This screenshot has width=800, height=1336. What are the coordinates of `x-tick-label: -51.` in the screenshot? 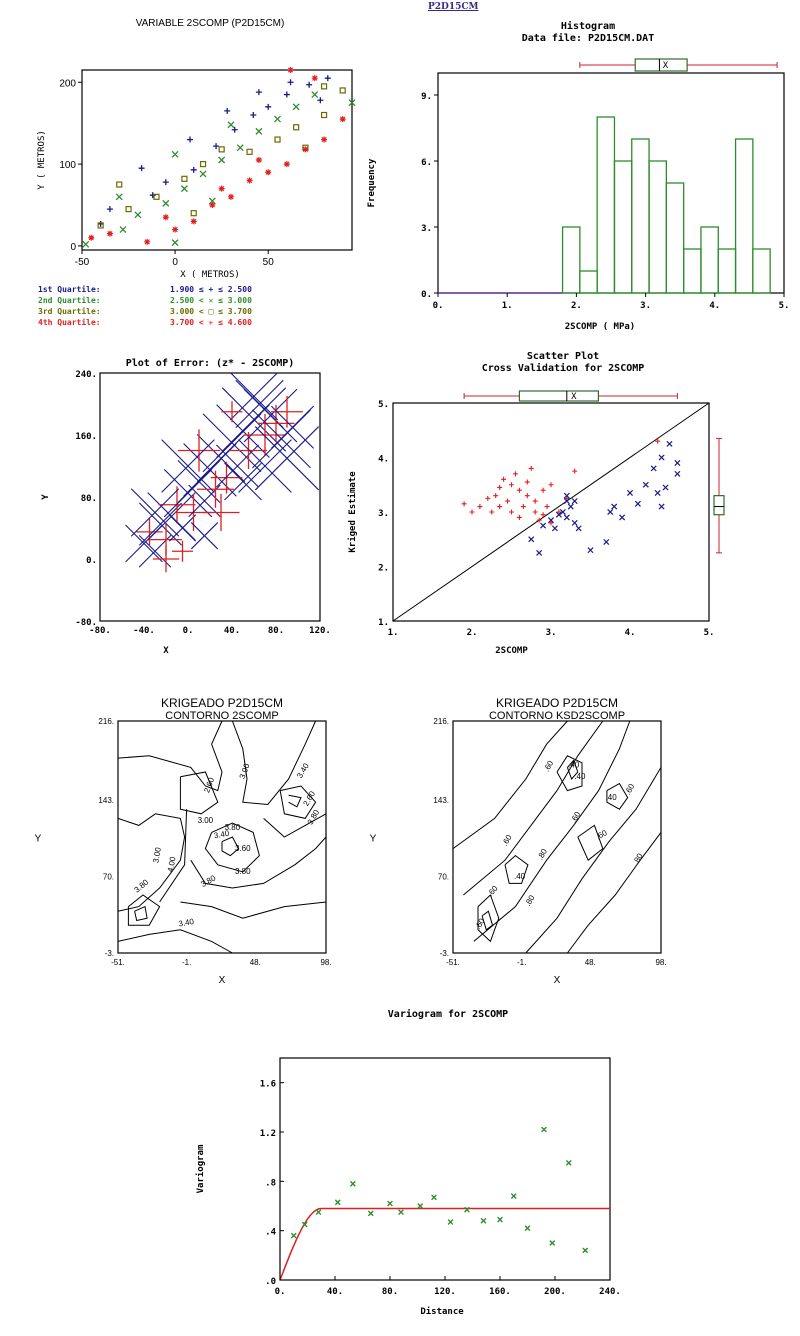 It's located at (453, 962).